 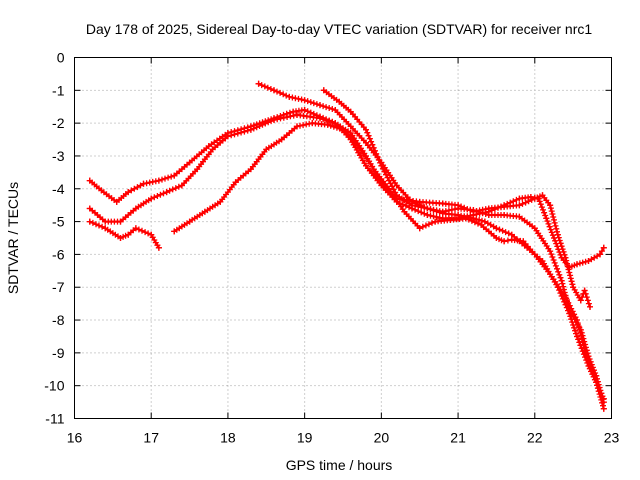 What do you see at coordinates (75, 438) in the screenshot?
I see `x-tick-label: 16` at bounding box center [75, 438].